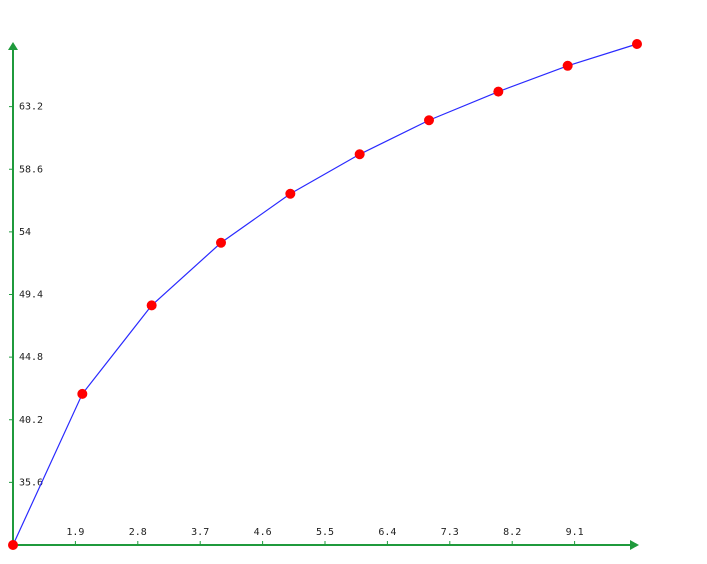  I want to click on y-tick-label: 35.6, so click(31, 482).